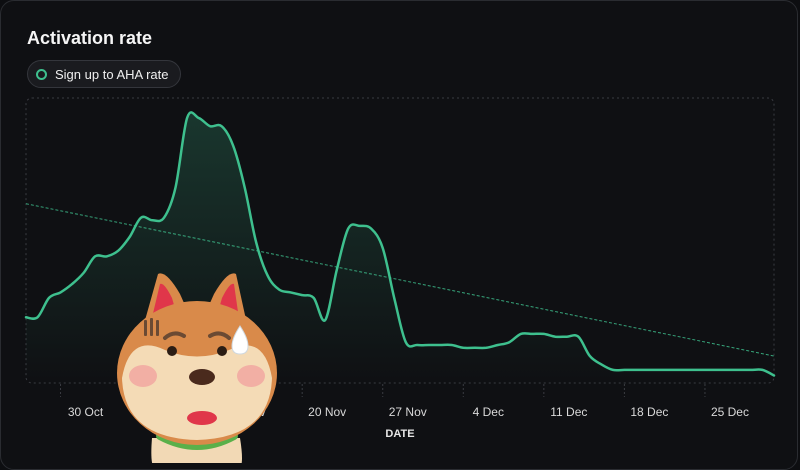 This screenshot has height=470, width=800. What do you see at coordinates (251, 376) in the screenshot?
I see `dog-cheek-right` at bounding box center [251, 376].